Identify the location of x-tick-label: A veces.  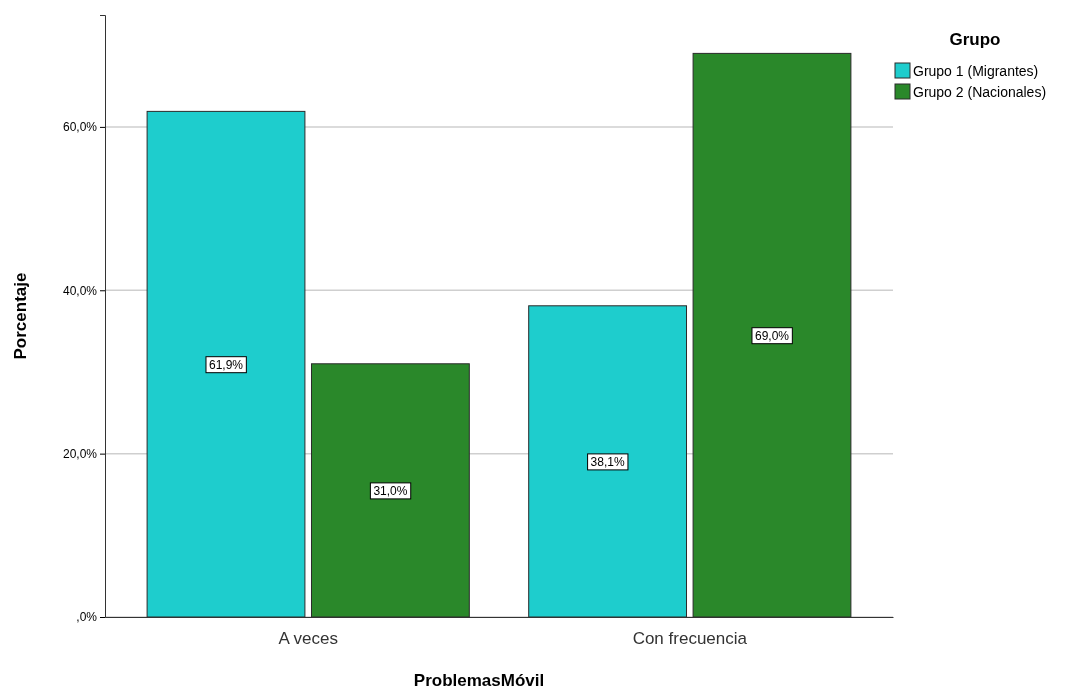
(308, 638).